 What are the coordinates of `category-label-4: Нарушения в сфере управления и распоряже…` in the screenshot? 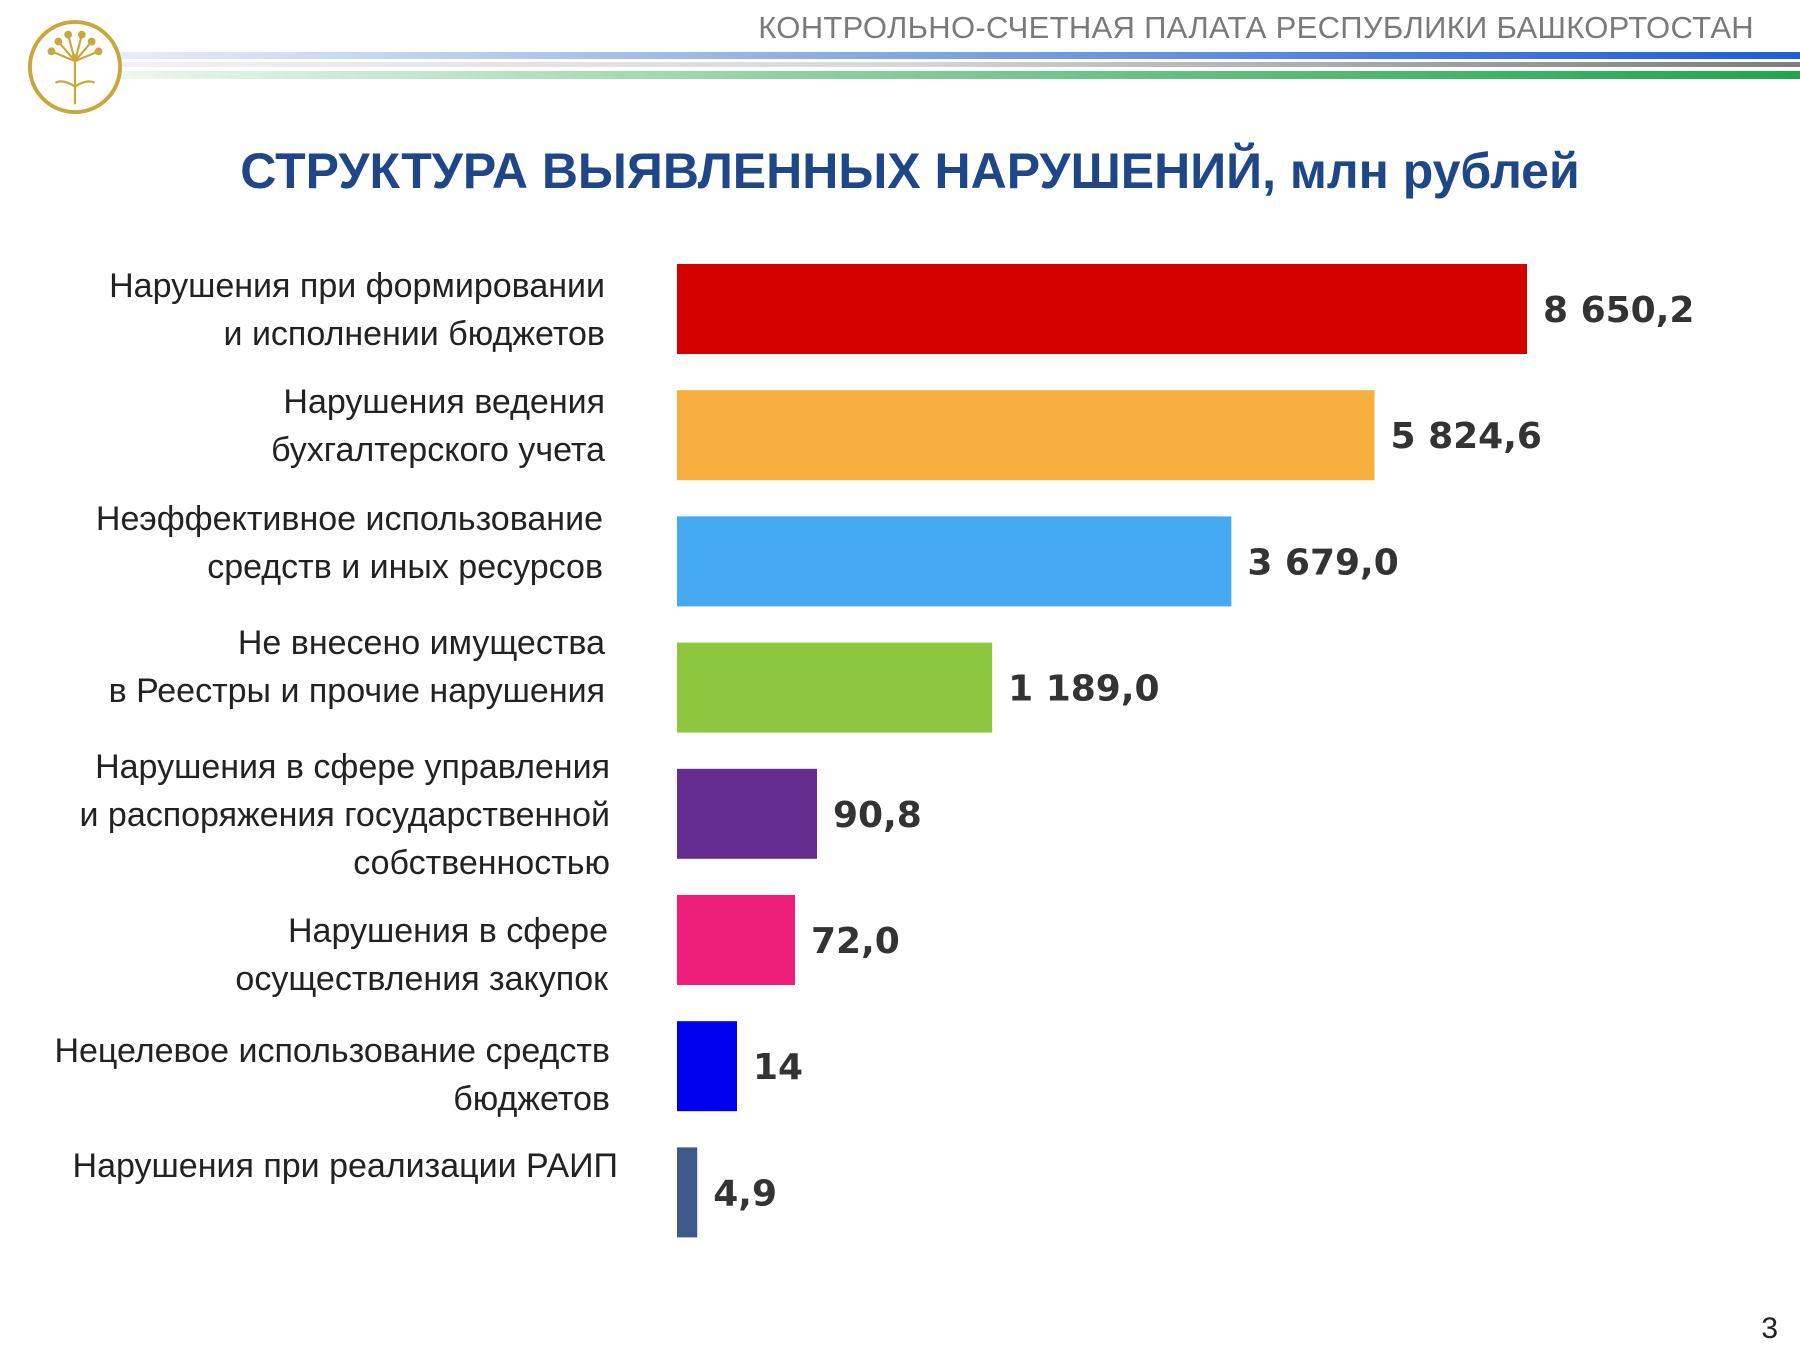 It's located at (344, 815).